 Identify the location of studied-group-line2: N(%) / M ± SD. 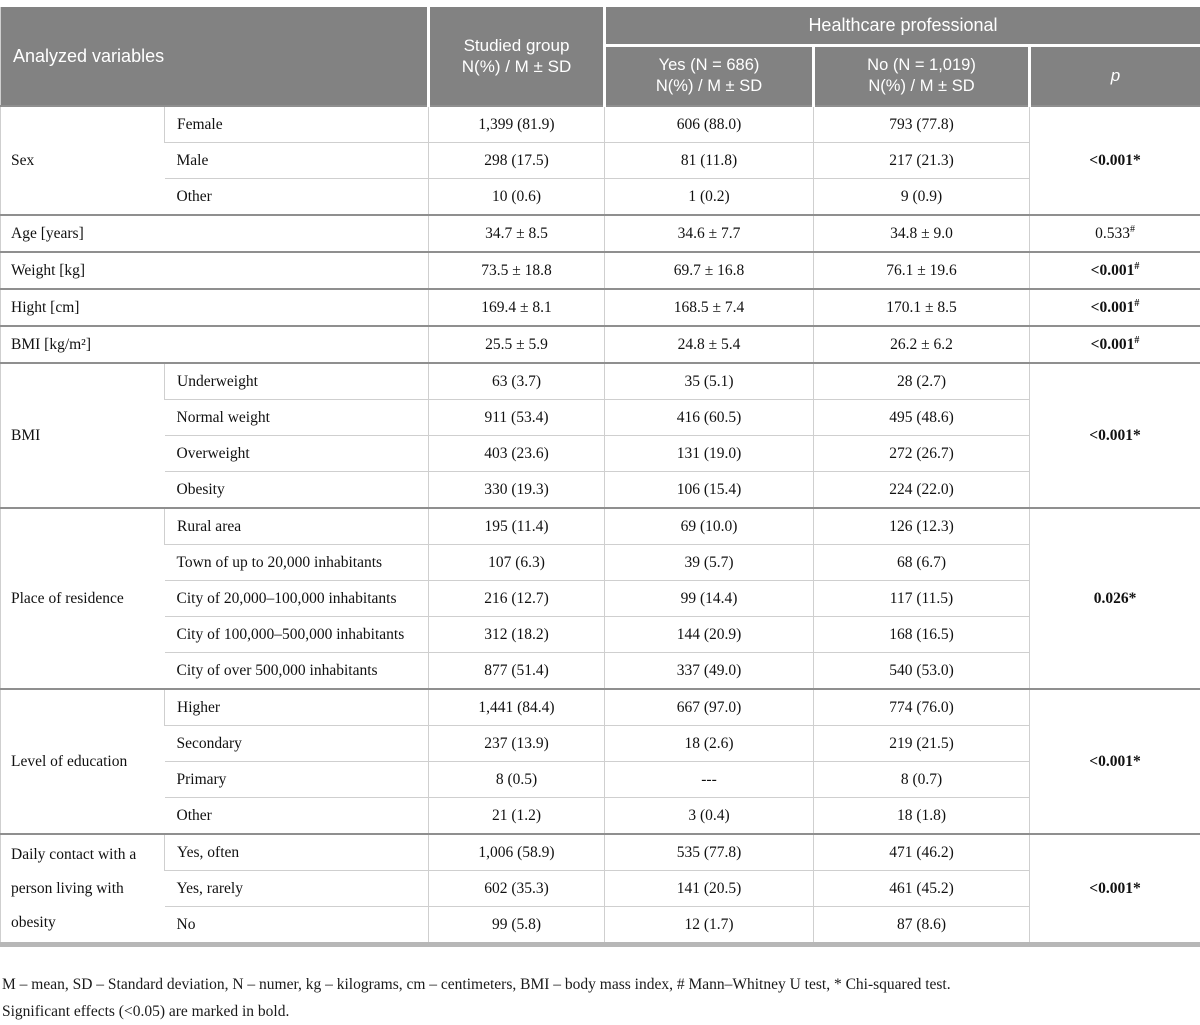
(516, 66).